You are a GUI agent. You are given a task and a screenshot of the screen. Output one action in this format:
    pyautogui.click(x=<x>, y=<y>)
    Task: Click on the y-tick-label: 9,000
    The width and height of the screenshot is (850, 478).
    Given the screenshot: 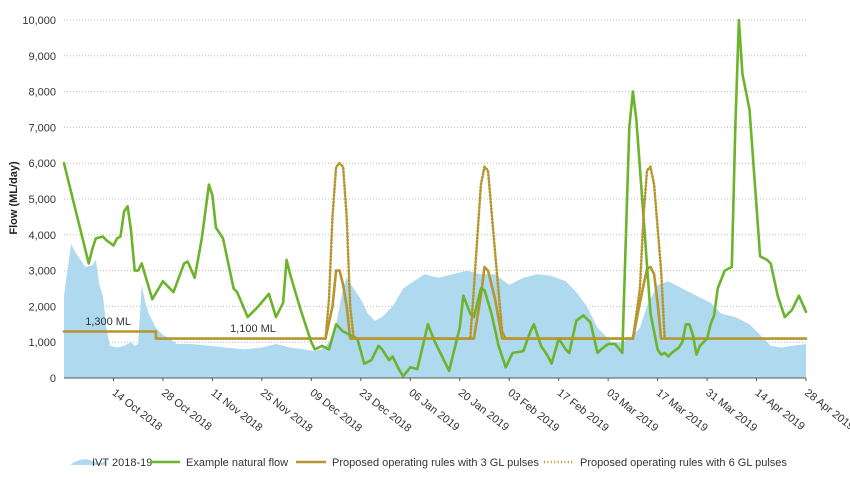 What is the action you would take?
    pyautogui.click(x=42, y=57)
    